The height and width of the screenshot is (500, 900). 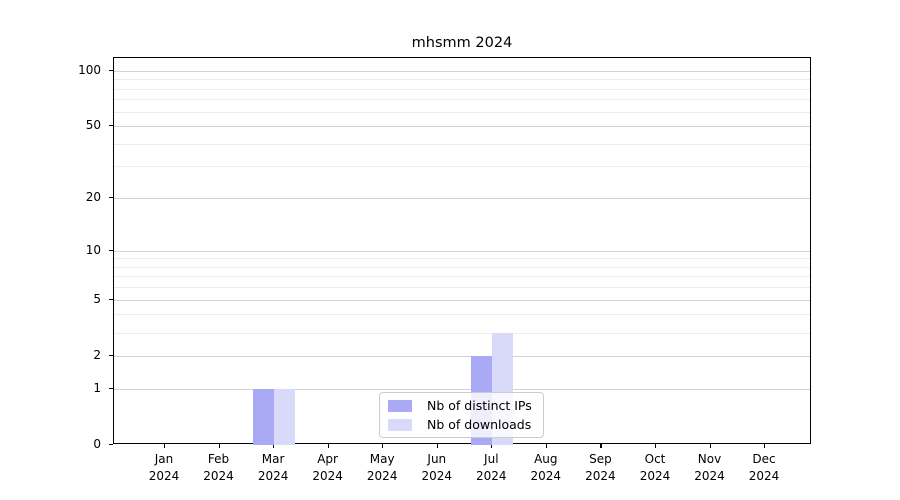 I want to click on x-tick-label-feb: Feb 2024, so click(x=218, y=467).